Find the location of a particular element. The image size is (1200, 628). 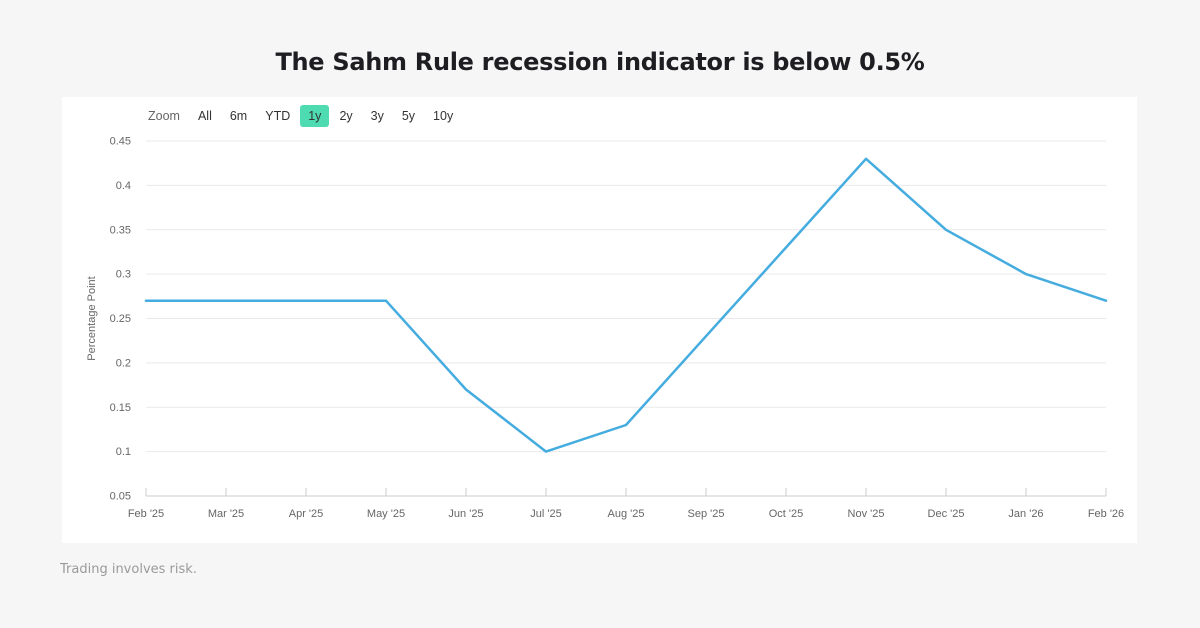

zoom-button-all: All is located at coordinates (205, 116).